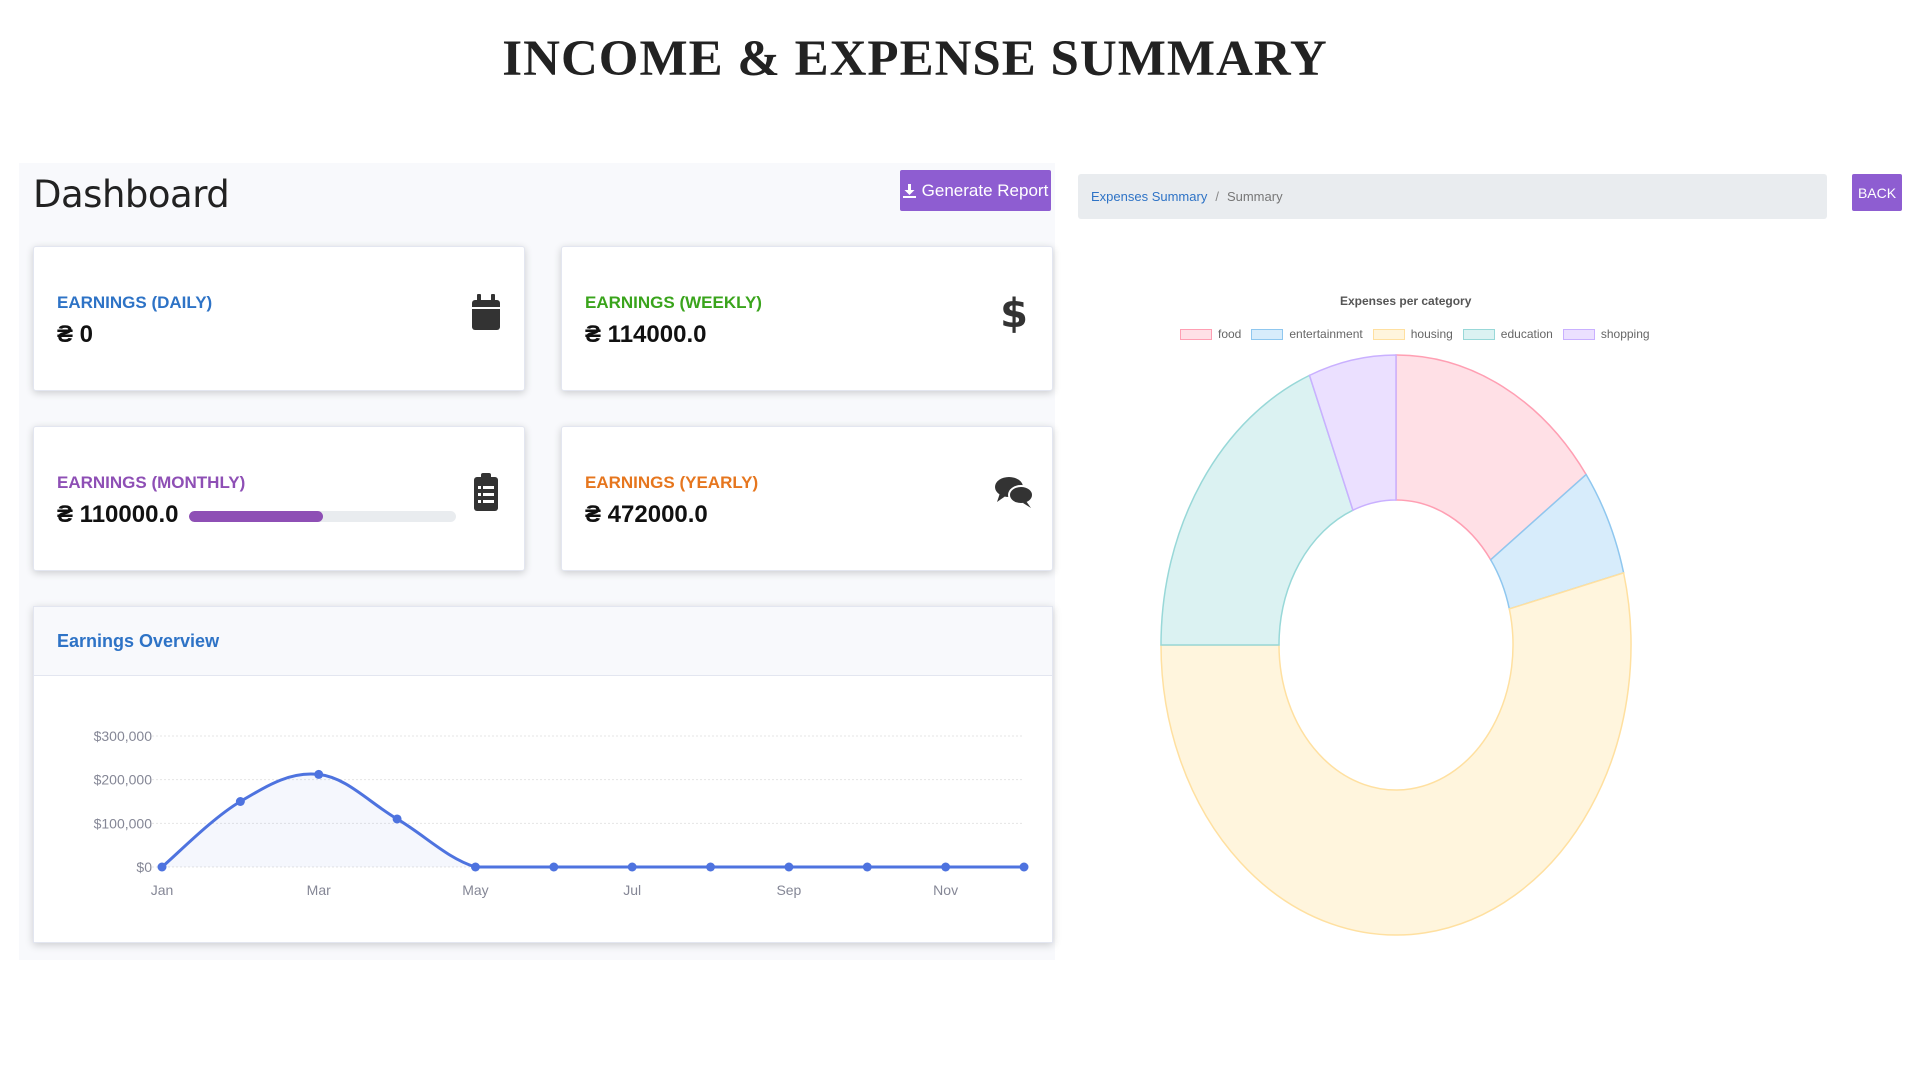  I want to click on earnings-monthly-label: EARNINGS (MONTHLY), so click(151, 482).